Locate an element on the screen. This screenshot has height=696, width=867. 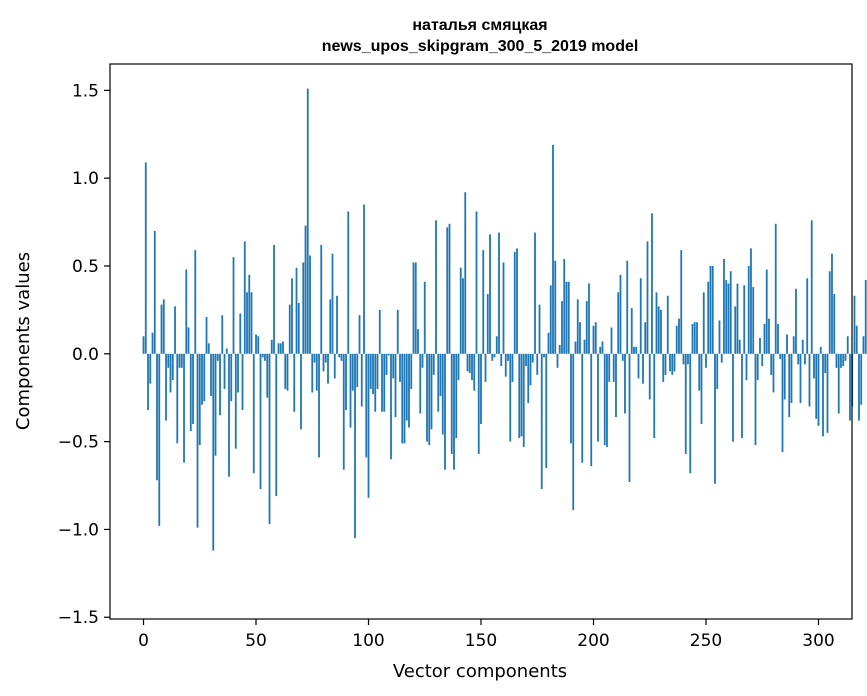
y-tick-label: −1.5 is located at coordinates (78, 618).